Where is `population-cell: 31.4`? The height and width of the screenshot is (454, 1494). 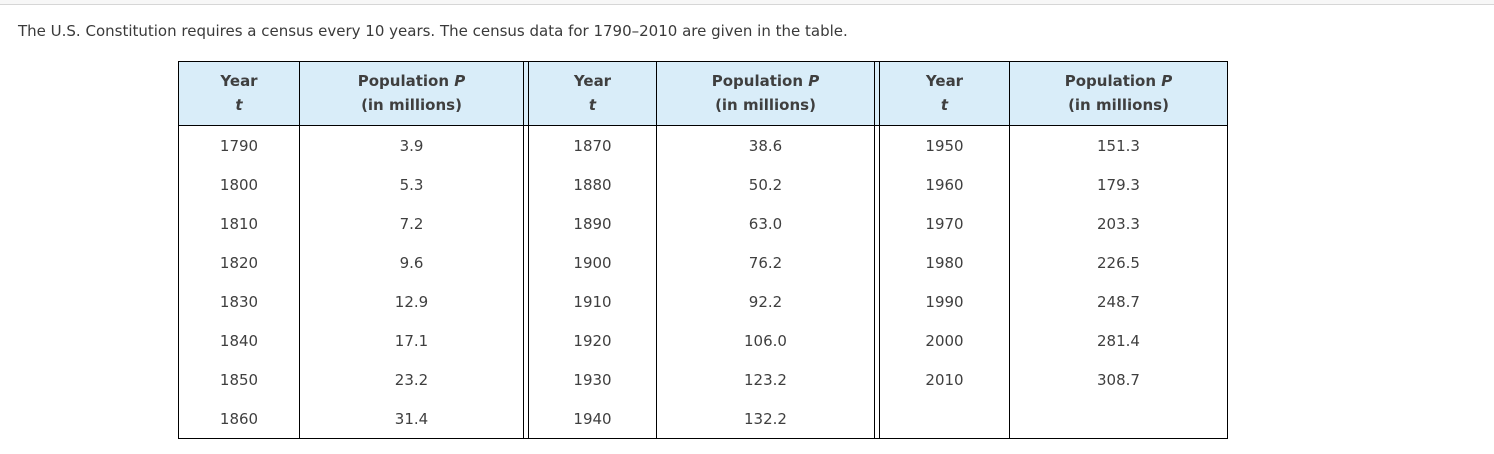
population-cell: 31.4 is located at coordinates (411, 419).